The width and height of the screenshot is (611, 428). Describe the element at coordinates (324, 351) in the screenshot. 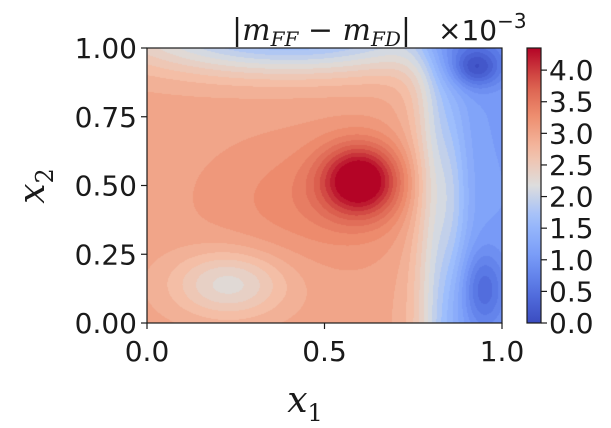

I see `x-tick-label: 0.5` at that location.